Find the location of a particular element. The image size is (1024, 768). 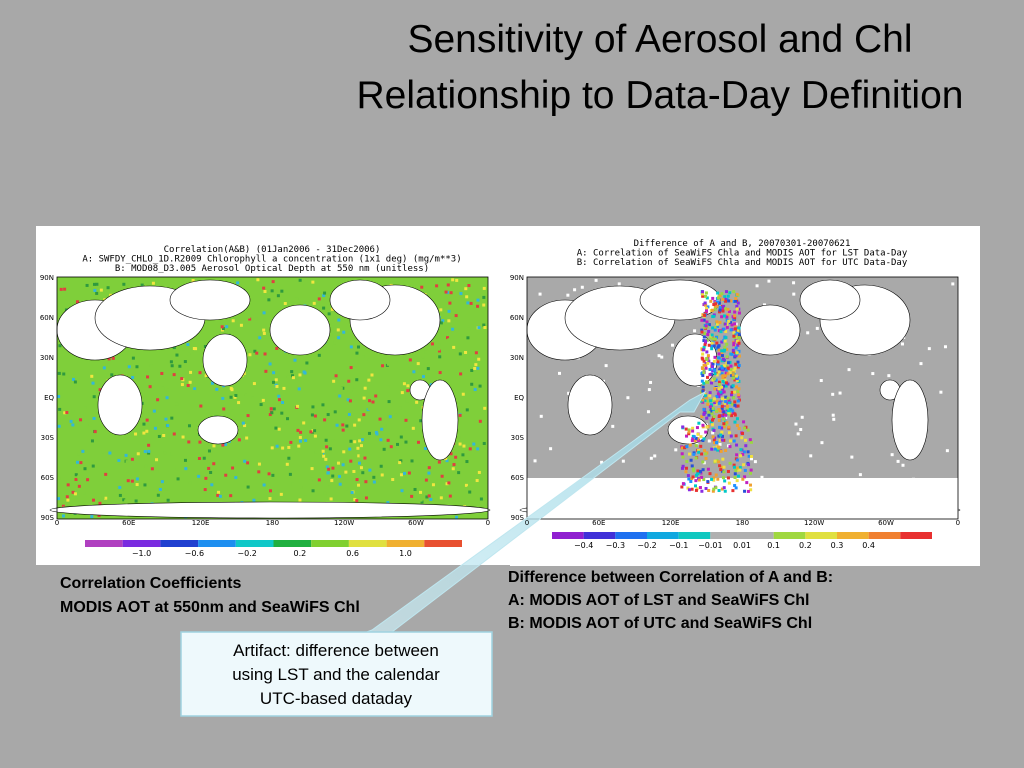

lat-label: 60S is located at coordinates (518, 478).